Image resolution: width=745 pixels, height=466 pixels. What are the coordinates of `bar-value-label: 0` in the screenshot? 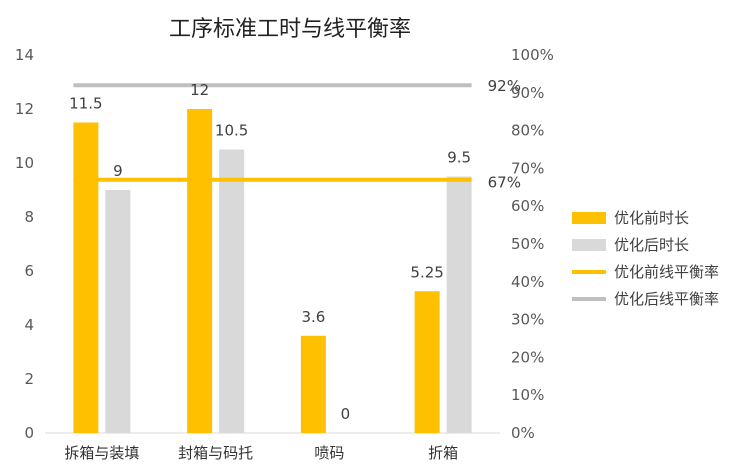 It's located at (346, 414).